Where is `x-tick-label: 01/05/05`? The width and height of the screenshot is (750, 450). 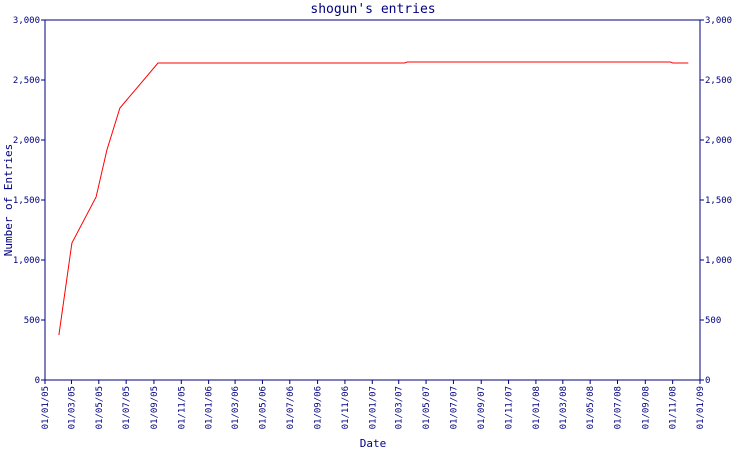
x-tick-label: 01/05/05 is located at coordinates (100, 407).